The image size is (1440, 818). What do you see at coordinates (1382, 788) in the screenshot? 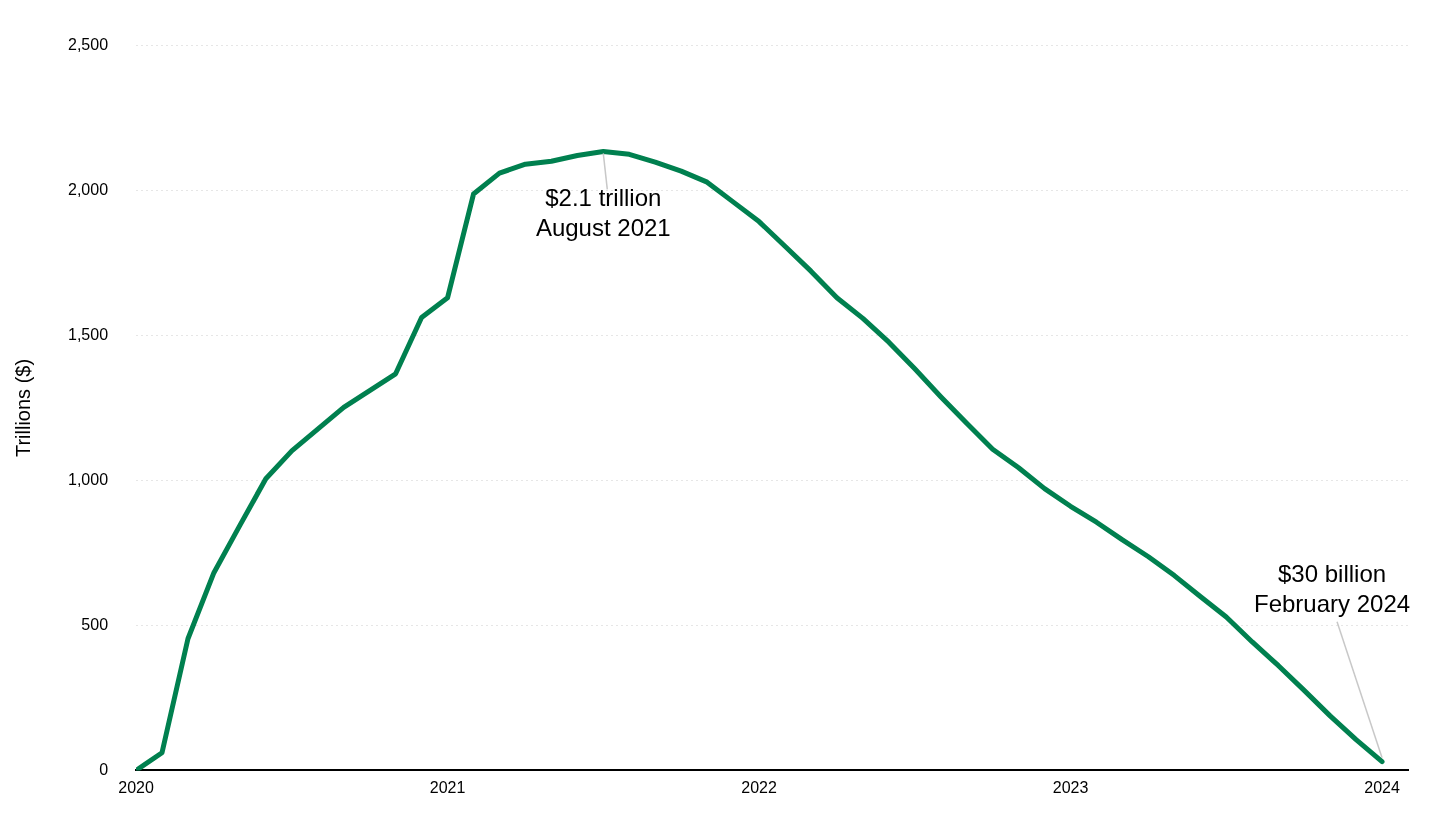
I see `x-tick-label: 2024` at bounding box center [1382, 788].